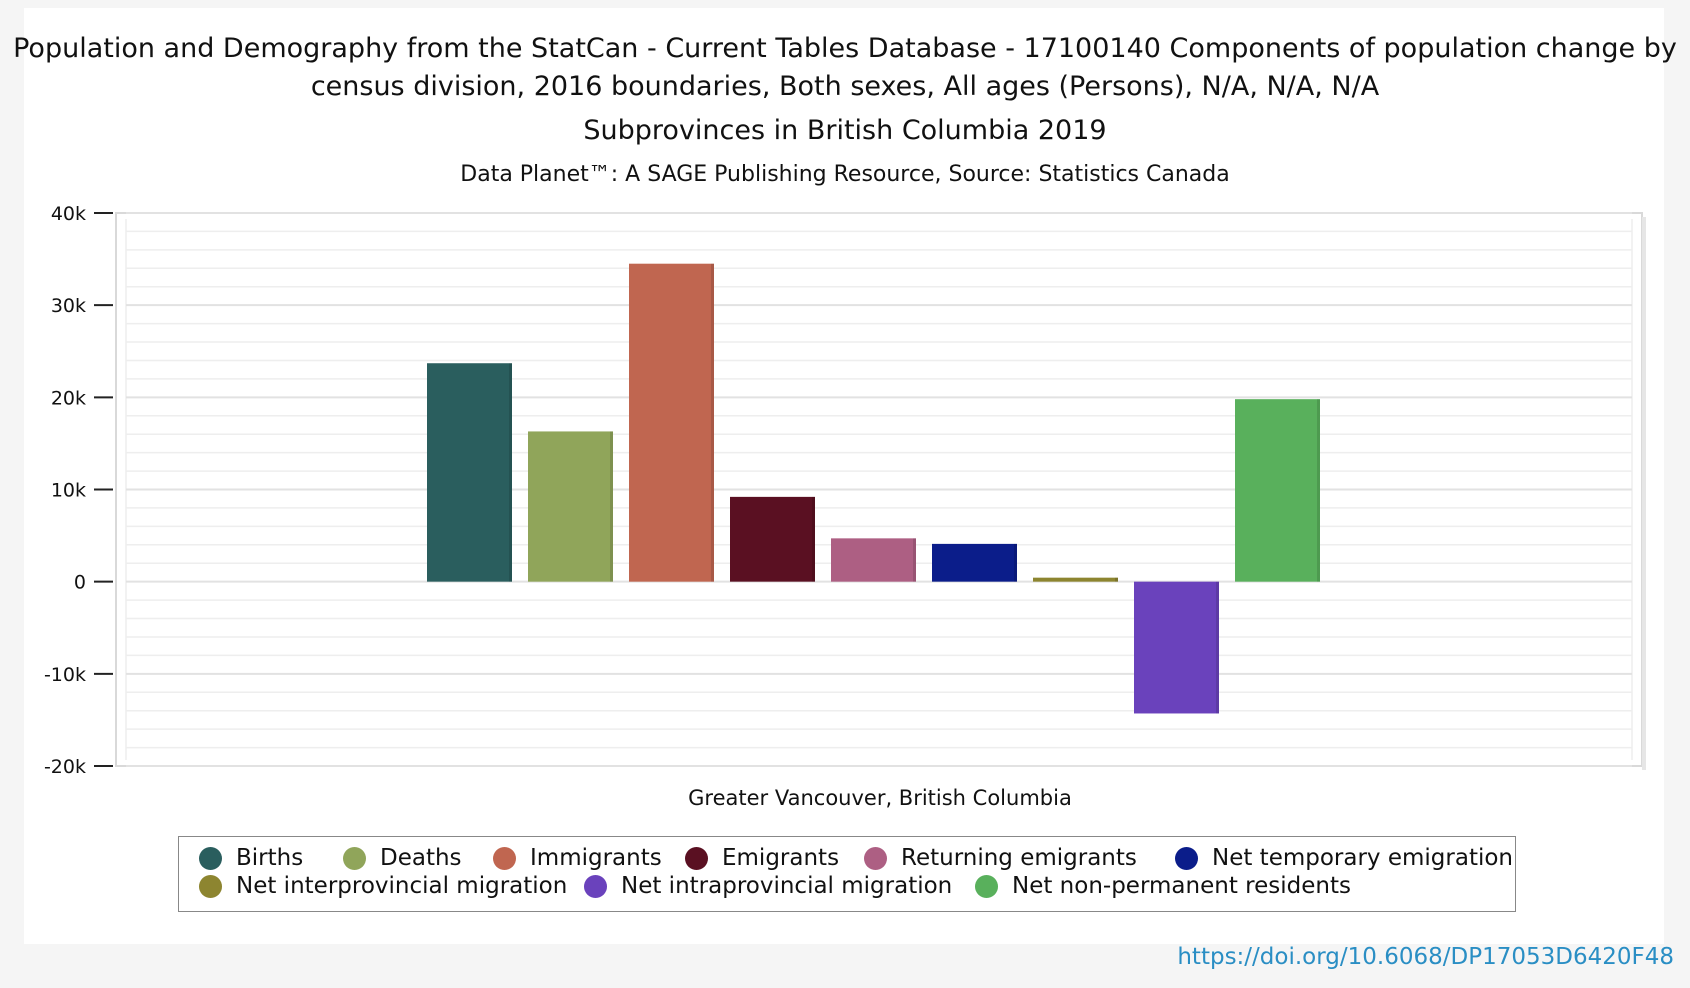 This screenshot has width=1690, height=988. What do you see at coordinates (68, 306) in the screenshot?
I see `y-tick-label: 30k` at bounding box center [68, 306].